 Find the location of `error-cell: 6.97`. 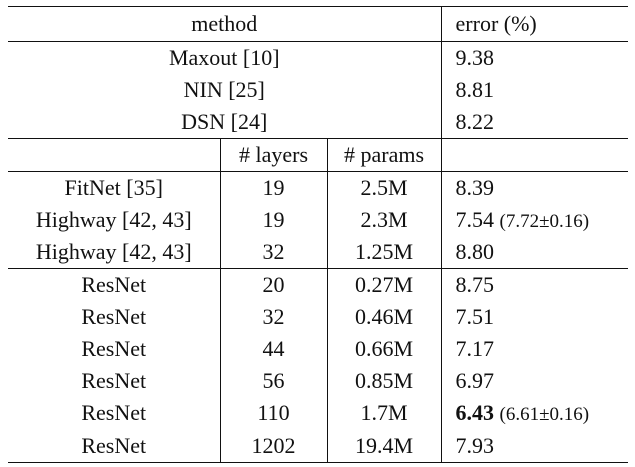

error-cell: 6.97 is located at coordinates (534, 381).